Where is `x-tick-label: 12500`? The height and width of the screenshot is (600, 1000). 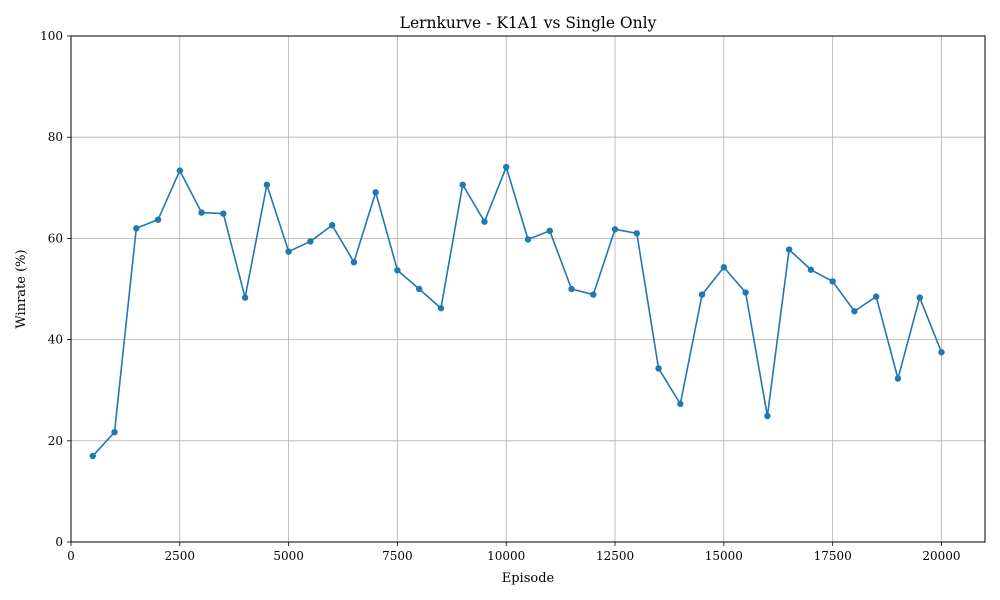 x-tick-label: 12500 is located at coordinates (615, 556).